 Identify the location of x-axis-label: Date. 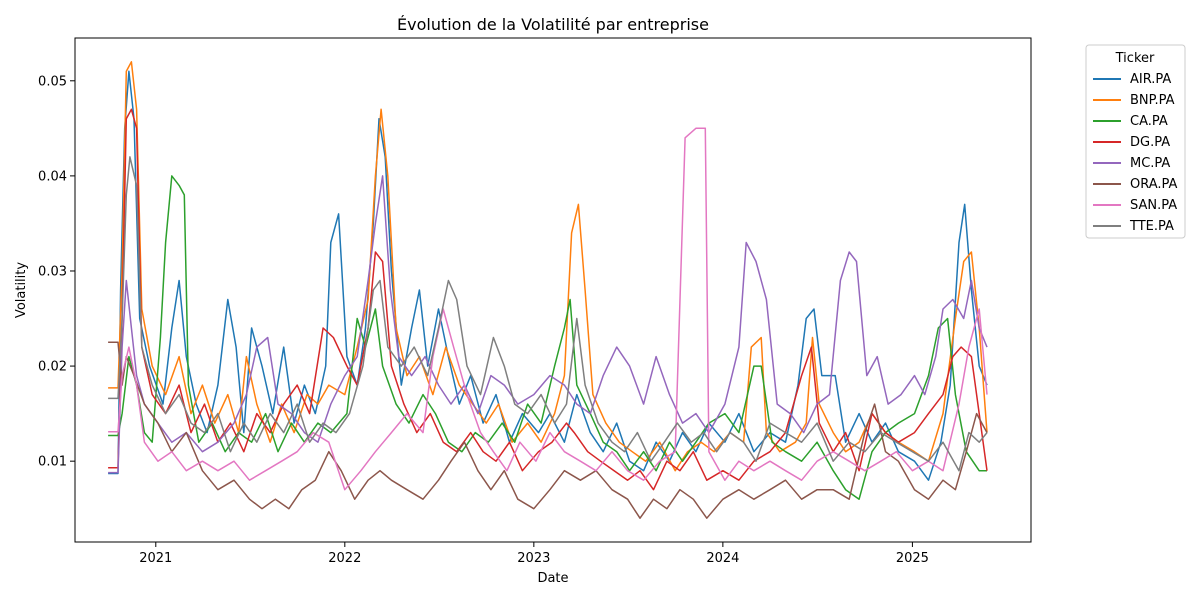
(552, 578).